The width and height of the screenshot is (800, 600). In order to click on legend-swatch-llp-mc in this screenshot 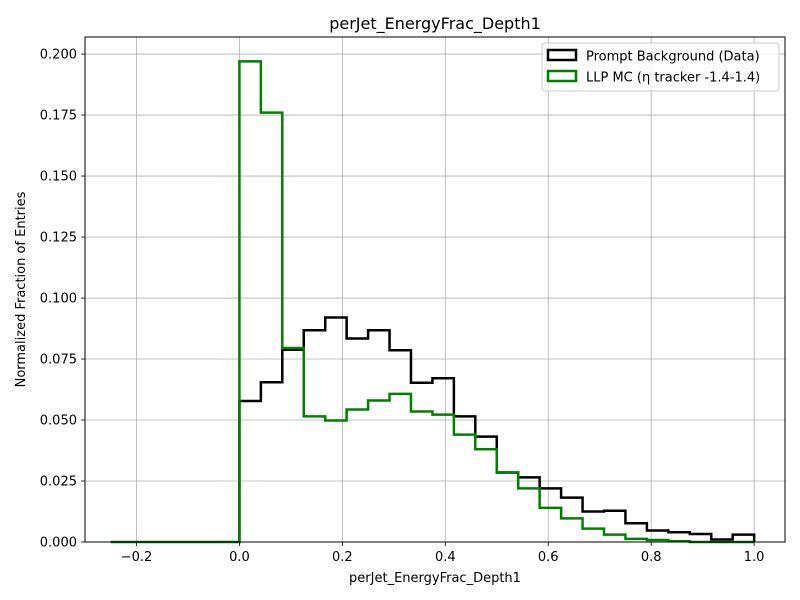, I will do `click(562, 76)`.